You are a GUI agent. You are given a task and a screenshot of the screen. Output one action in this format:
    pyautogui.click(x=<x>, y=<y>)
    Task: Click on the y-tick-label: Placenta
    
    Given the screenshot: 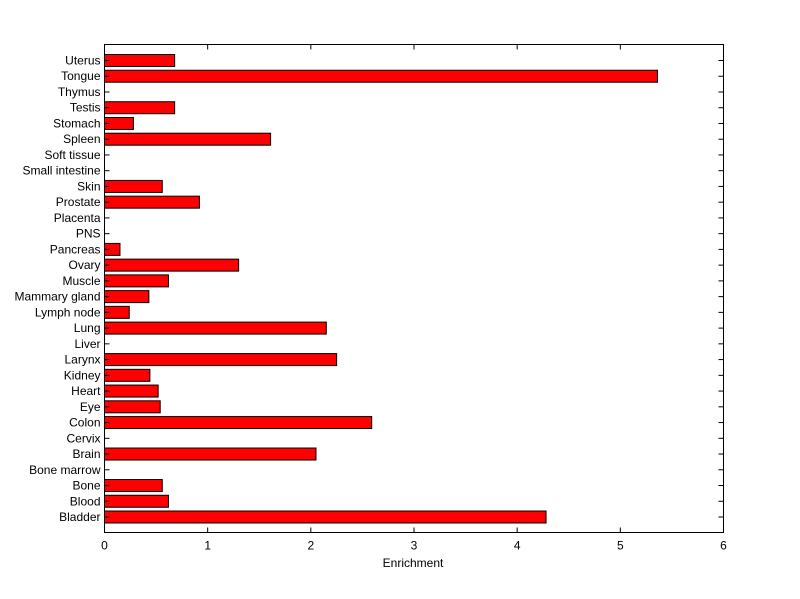 What is the action you would take?
    pyautogui.click(x=77, y=218)
    